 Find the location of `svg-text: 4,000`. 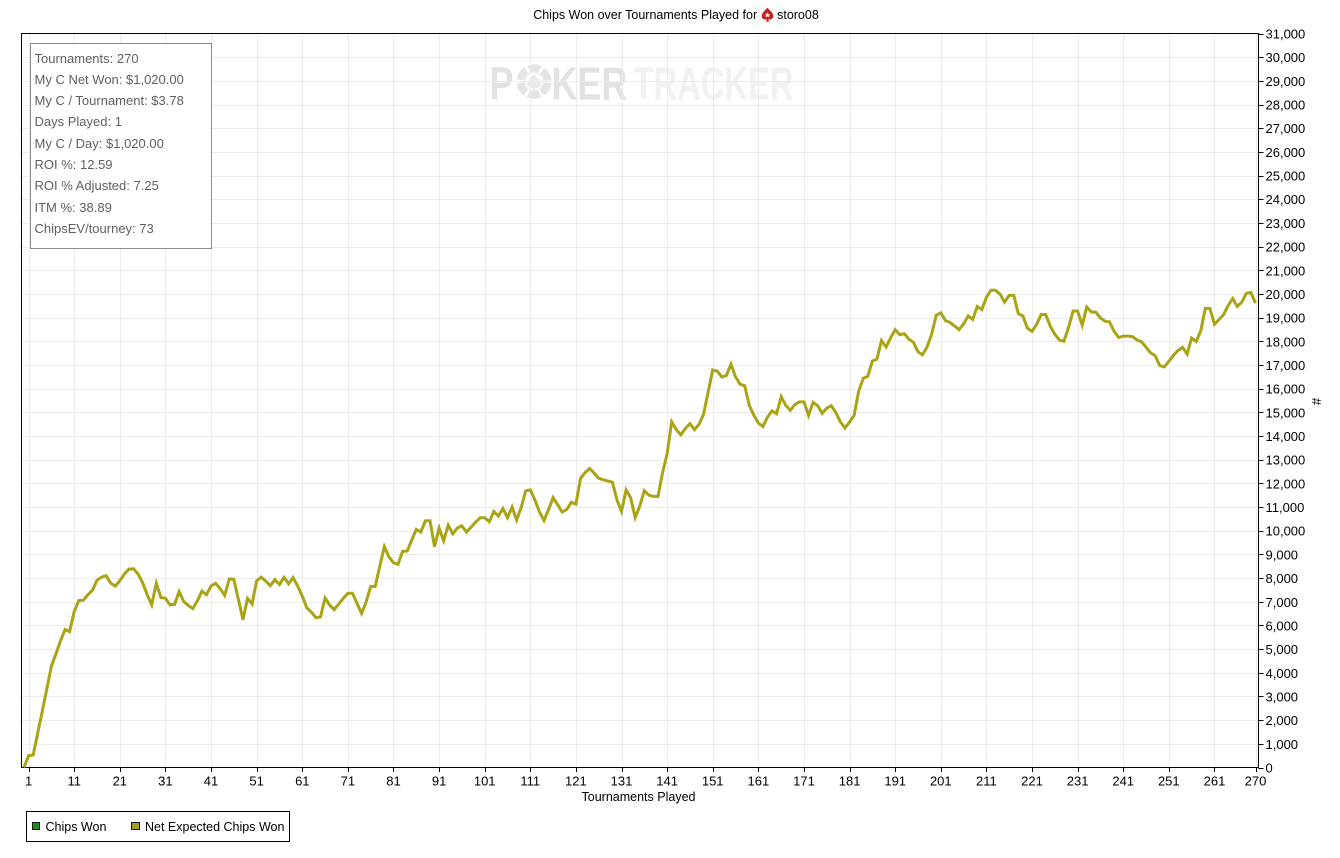

svg-text: 4,000 is located at coordinates (1282, 673).